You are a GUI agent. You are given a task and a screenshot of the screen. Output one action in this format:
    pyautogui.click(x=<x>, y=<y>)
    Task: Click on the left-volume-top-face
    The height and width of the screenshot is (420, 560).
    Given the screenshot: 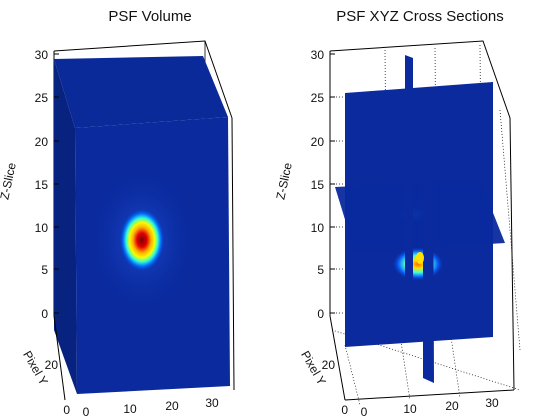 What is the action you would take?
    pyautogui.click(x=141, y=92)
    